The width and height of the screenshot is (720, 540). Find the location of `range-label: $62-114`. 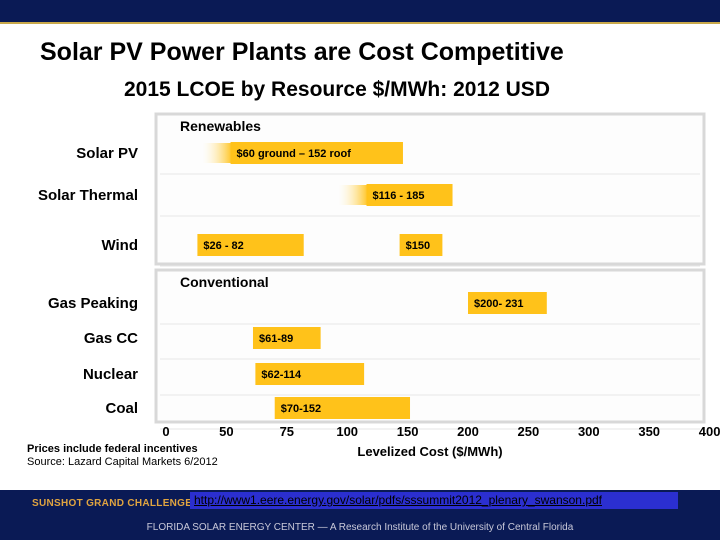

range-label: $62-114 is located at coordinates (281, 375).